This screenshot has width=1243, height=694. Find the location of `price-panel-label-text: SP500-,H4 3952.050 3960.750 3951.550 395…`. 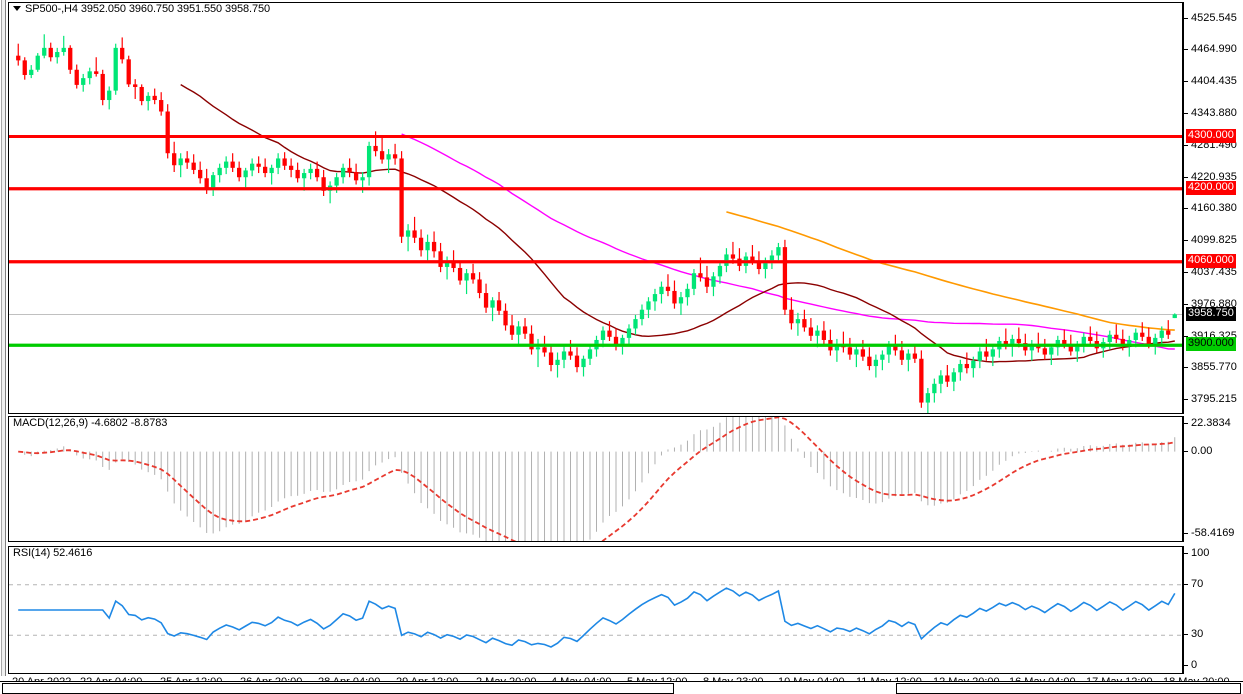

price-panel-label-text: SP500-,H4 3952.050 3960.750 3951.550 395… is located at coordinates (148, 9).